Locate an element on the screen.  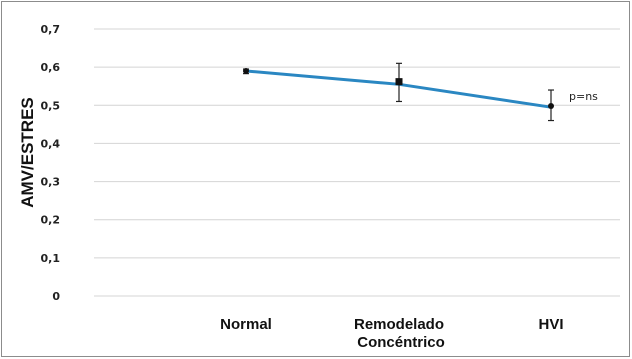
y-tick-label-3: 0,3 is located at coordinates (51, 182).